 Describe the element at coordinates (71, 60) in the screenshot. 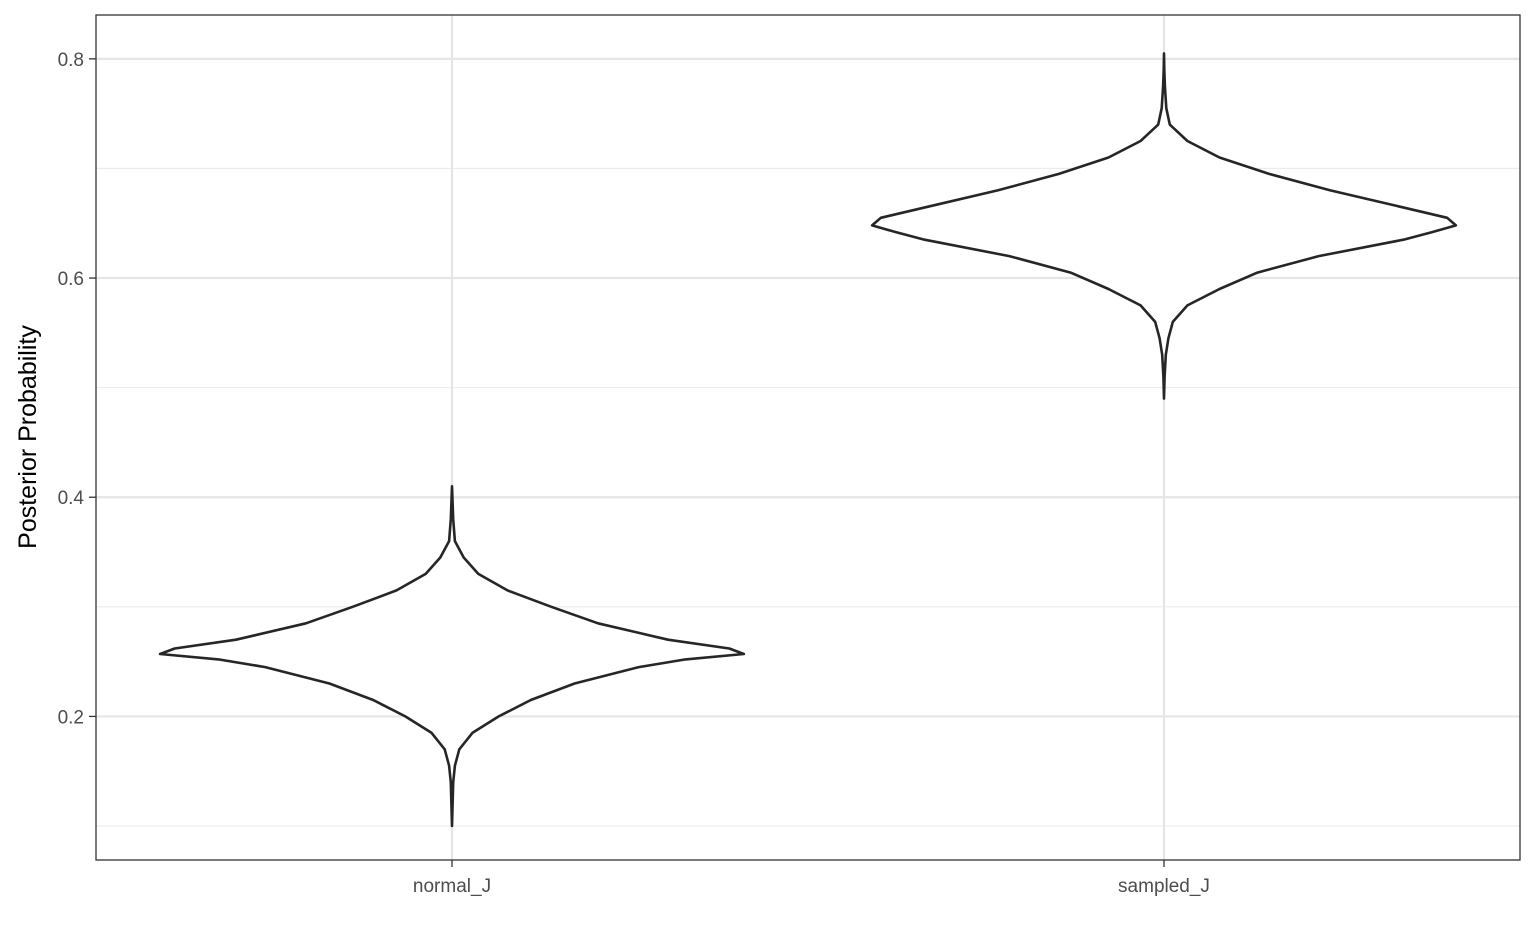

I see `y-tick-label-3: 0.8` at that location.